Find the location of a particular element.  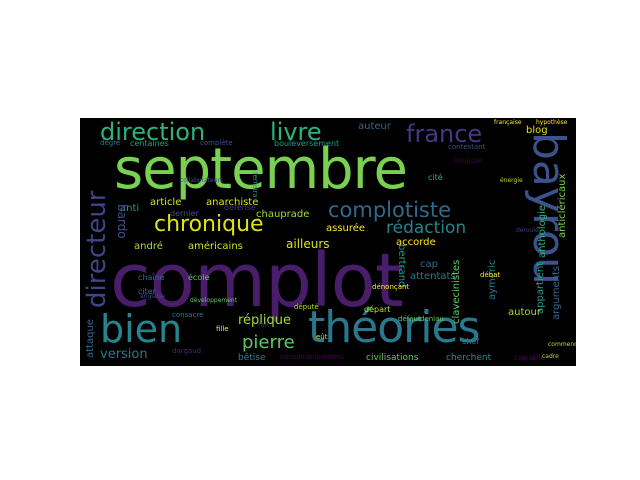

word-civilisations: civilisations is located at coordinates (392, 358).